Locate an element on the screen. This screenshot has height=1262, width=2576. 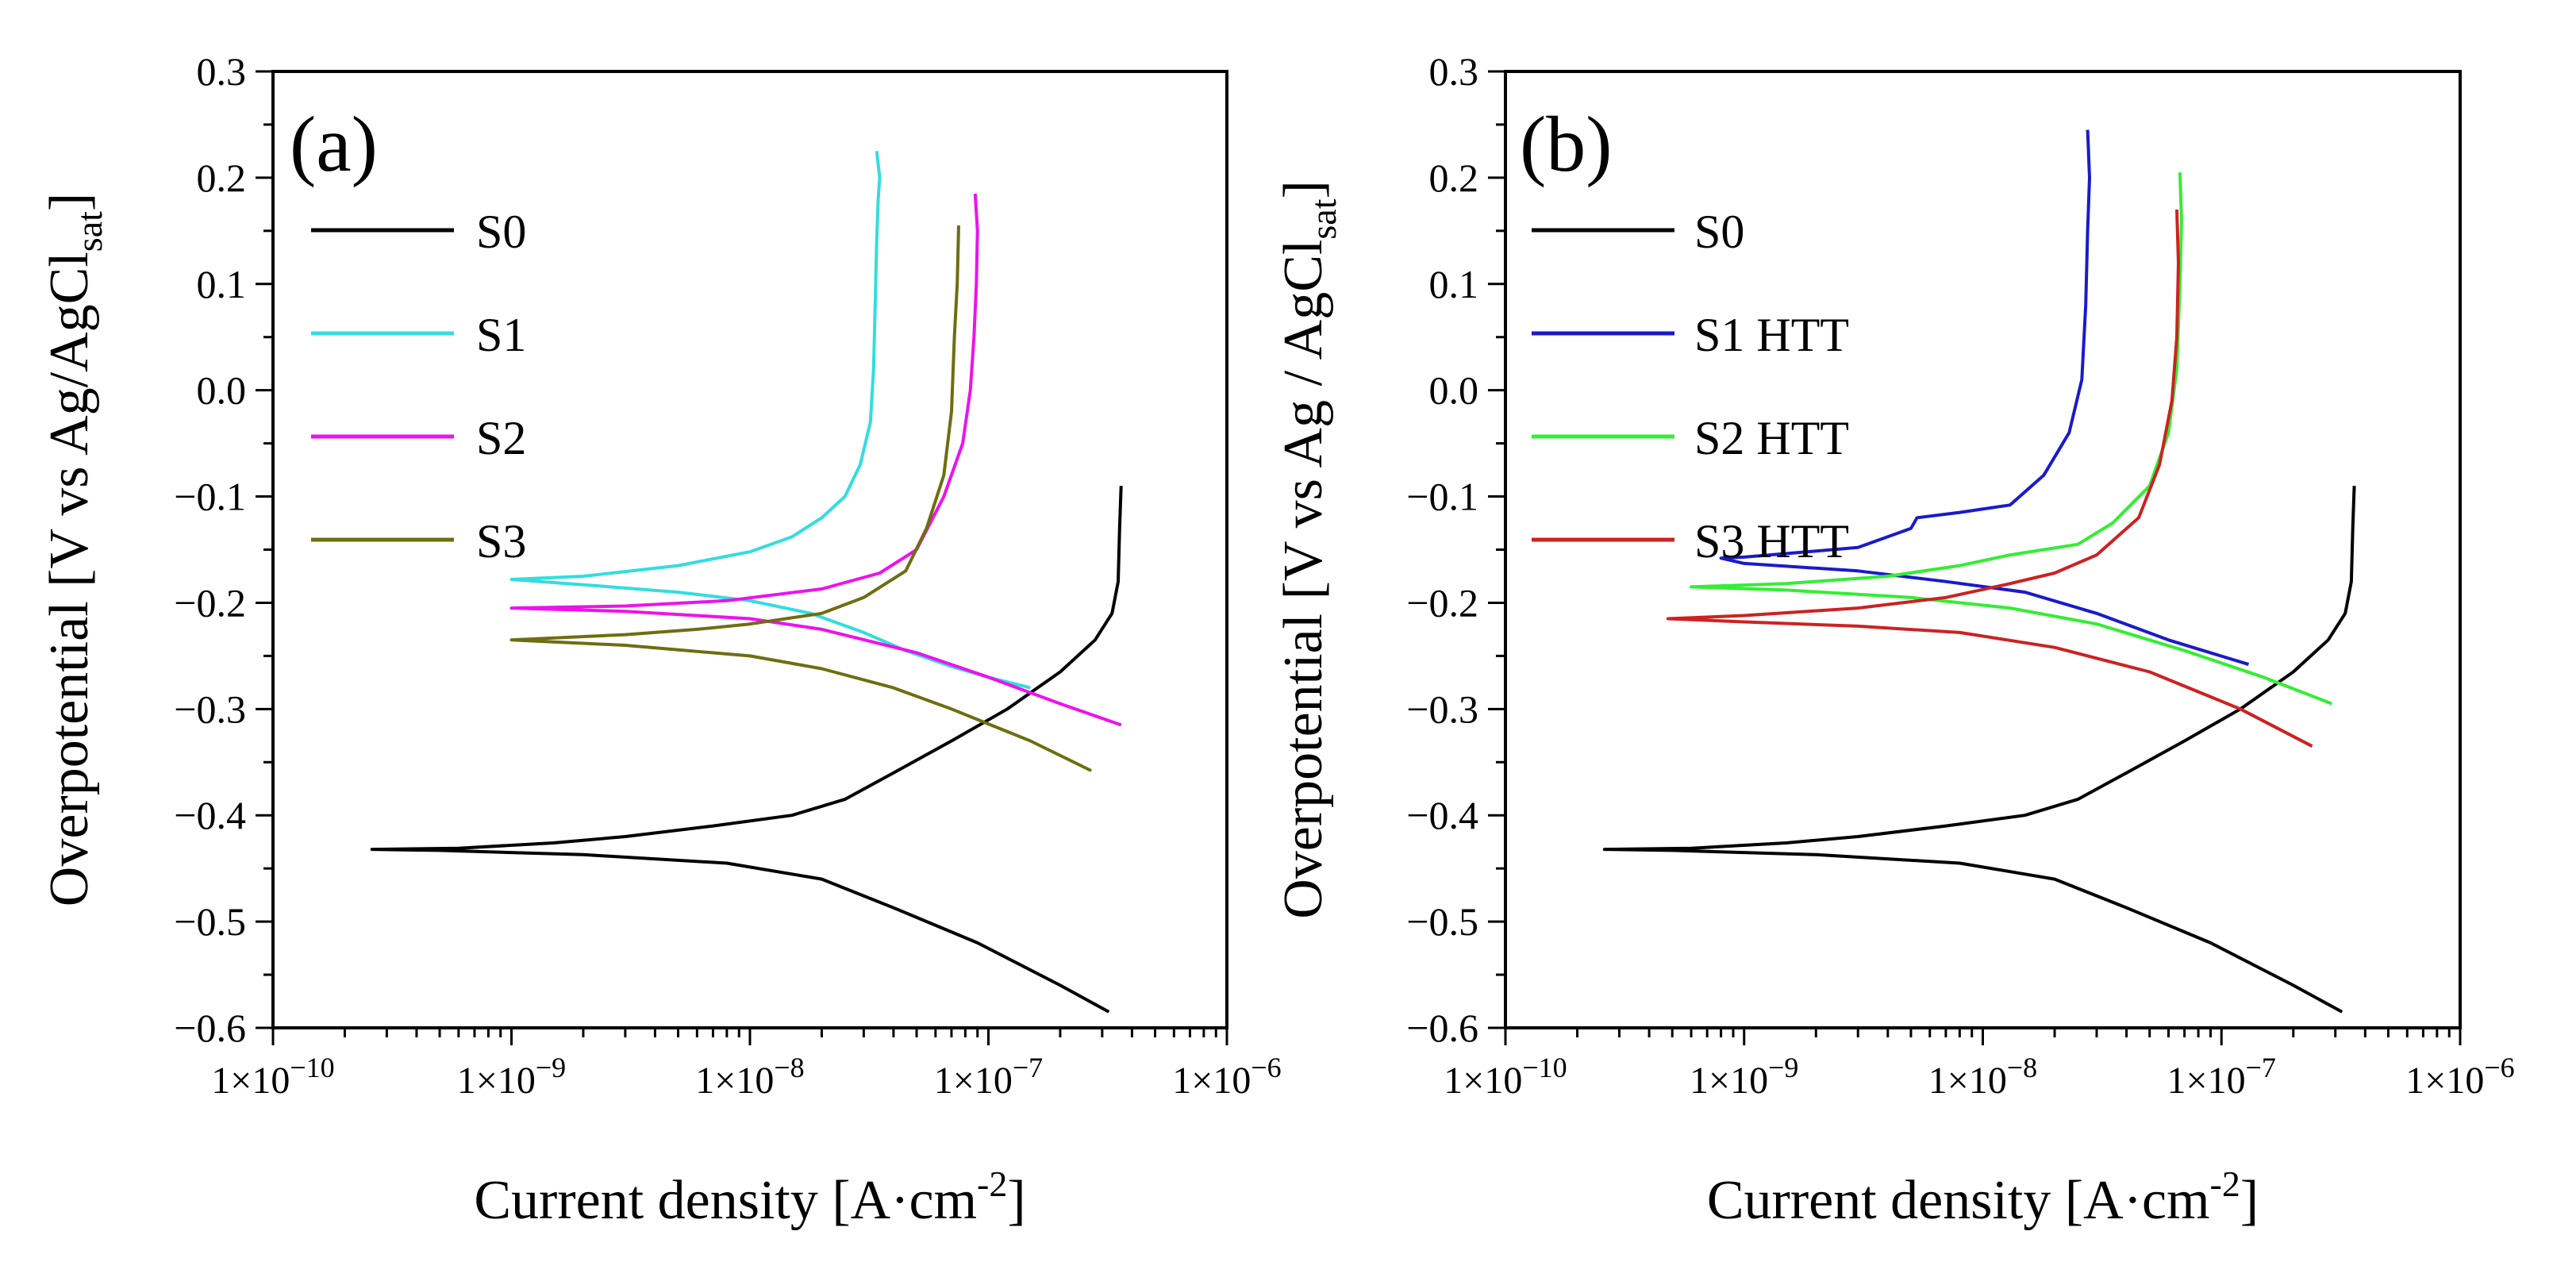
y-axis-title: Overpotential [V vs Ag/AgClsat] is located at coordinates (74, 549).